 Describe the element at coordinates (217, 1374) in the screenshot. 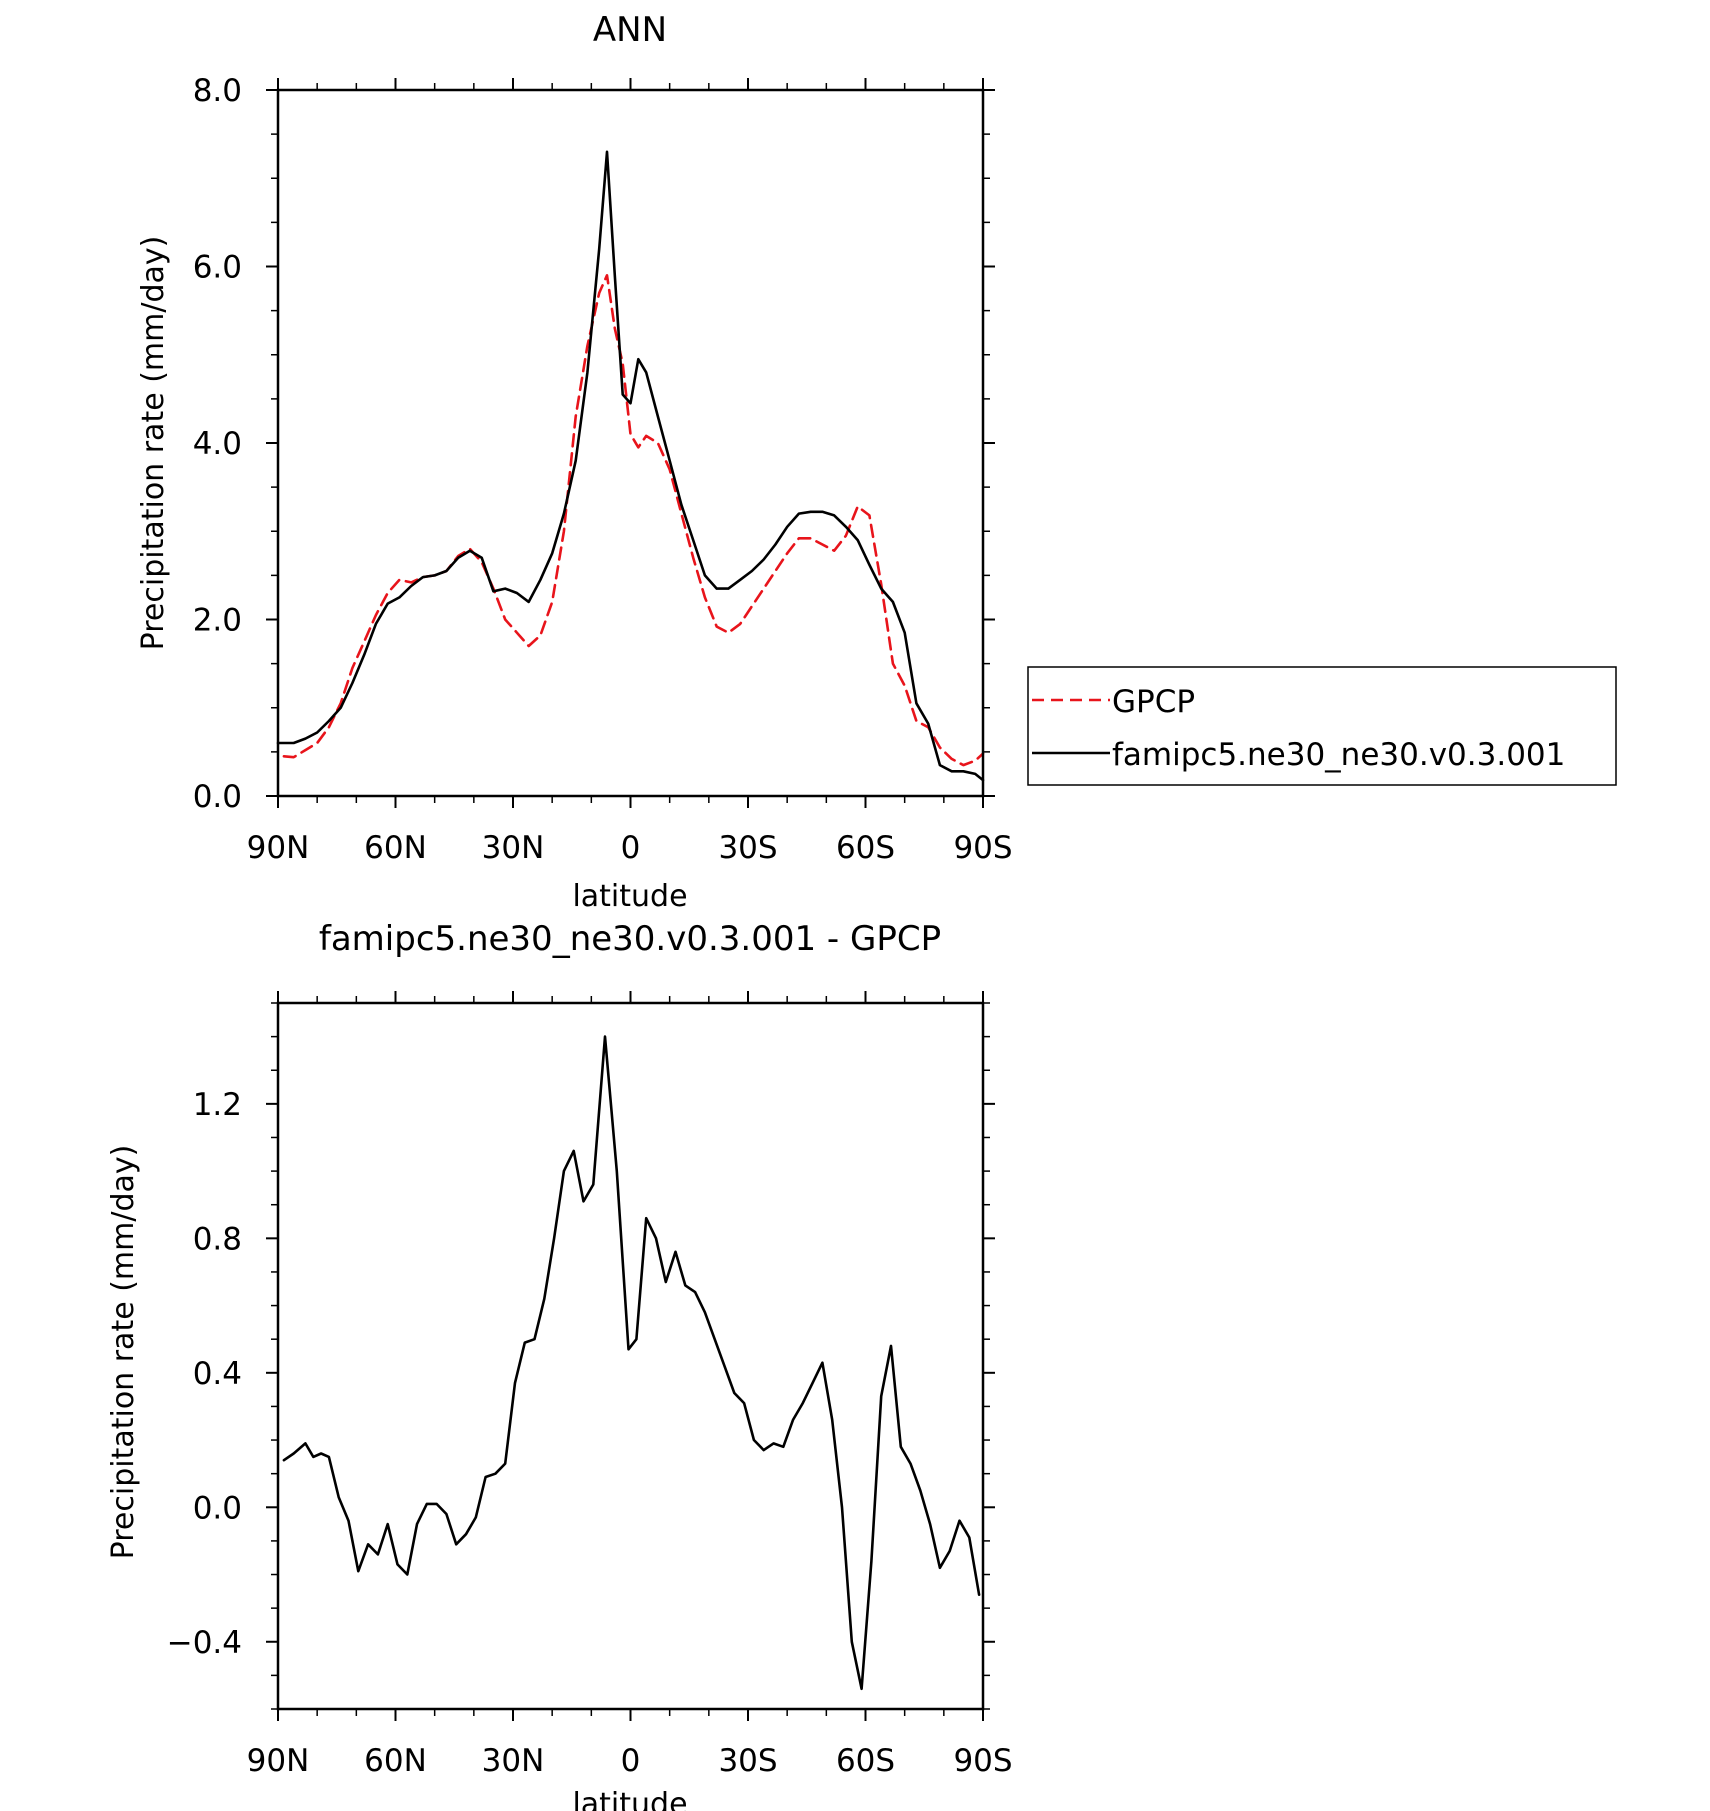

I see `y-tick-label: 0.4` at that location.